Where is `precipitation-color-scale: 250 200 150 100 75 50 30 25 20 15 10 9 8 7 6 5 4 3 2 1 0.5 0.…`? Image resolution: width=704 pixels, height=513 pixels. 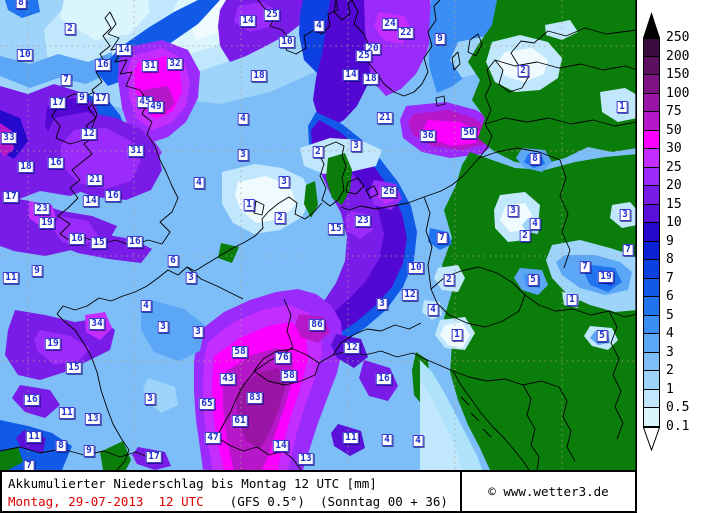 precipitation-color-scale: 250 200 150 100 75 50 30 25 20 15 10 9 8 7 6 5 4 3 2 1 0.5 0.… is located at coordinates (673, 238).